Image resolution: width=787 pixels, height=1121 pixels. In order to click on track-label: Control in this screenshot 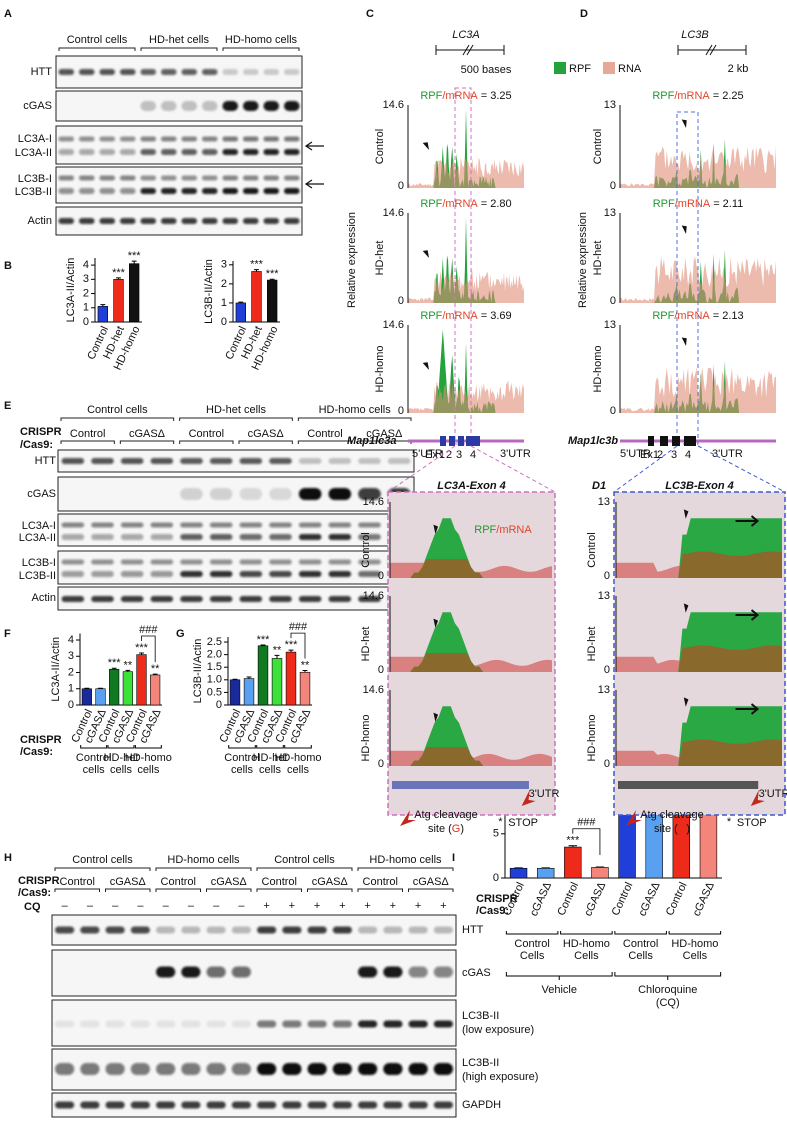, I will do `click(366, 549)`.